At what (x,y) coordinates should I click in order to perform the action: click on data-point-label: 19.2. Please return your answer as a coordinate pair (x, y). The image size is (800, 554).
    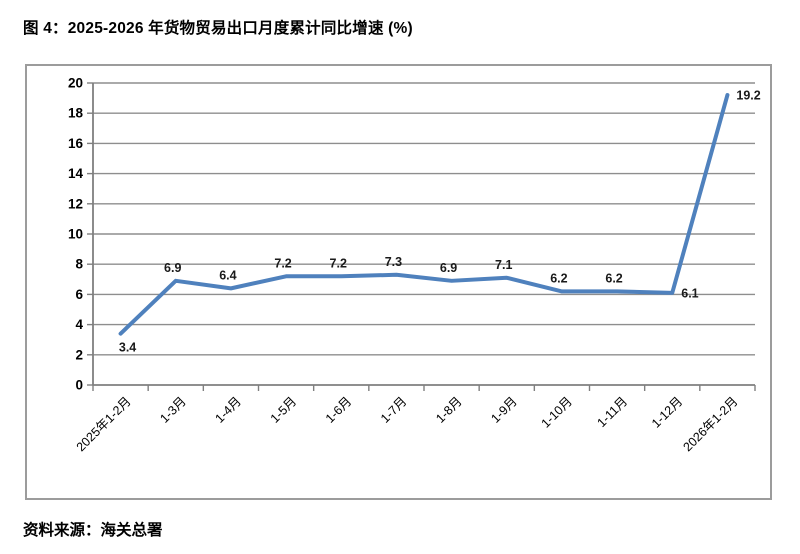
    Looking at the image, I should click on (748, 96).